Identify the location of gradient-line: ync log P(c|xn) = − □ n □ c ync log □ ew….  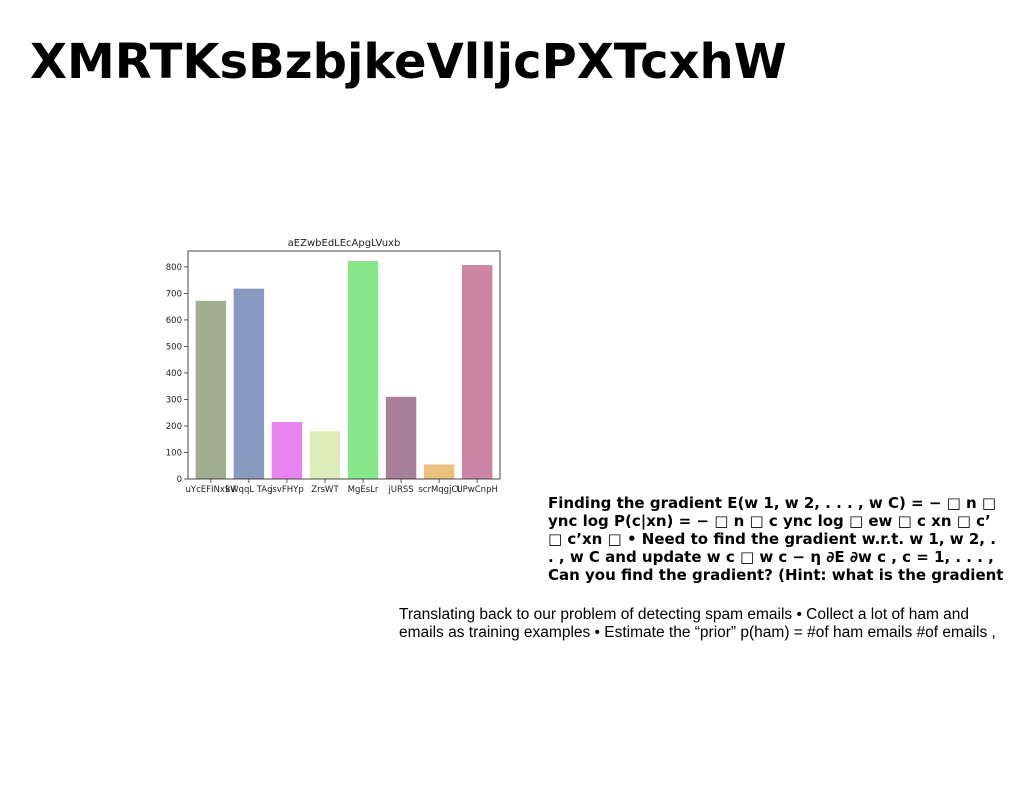
(769, 521).